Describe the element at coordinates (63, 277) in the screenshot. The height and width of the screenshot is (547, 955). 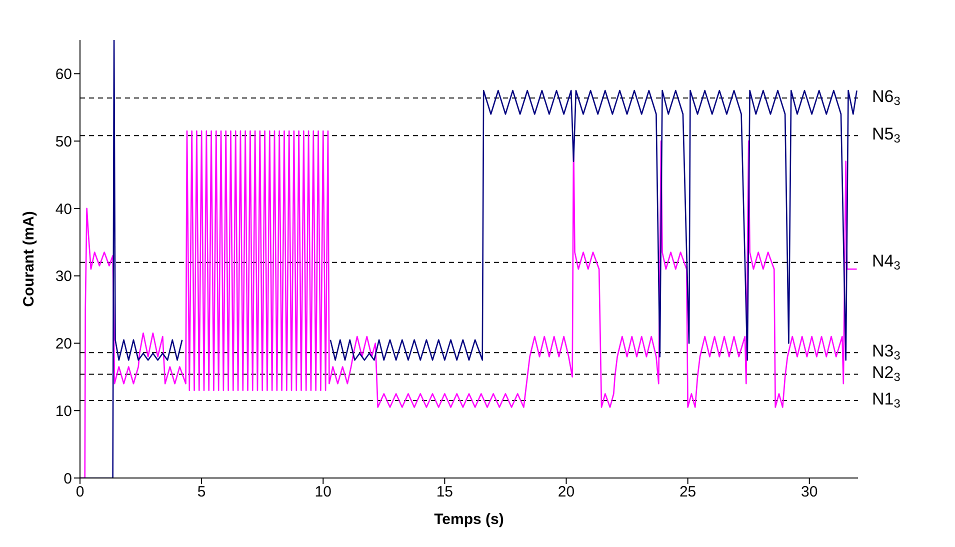
I see `y-tick-label: 30` at that location.